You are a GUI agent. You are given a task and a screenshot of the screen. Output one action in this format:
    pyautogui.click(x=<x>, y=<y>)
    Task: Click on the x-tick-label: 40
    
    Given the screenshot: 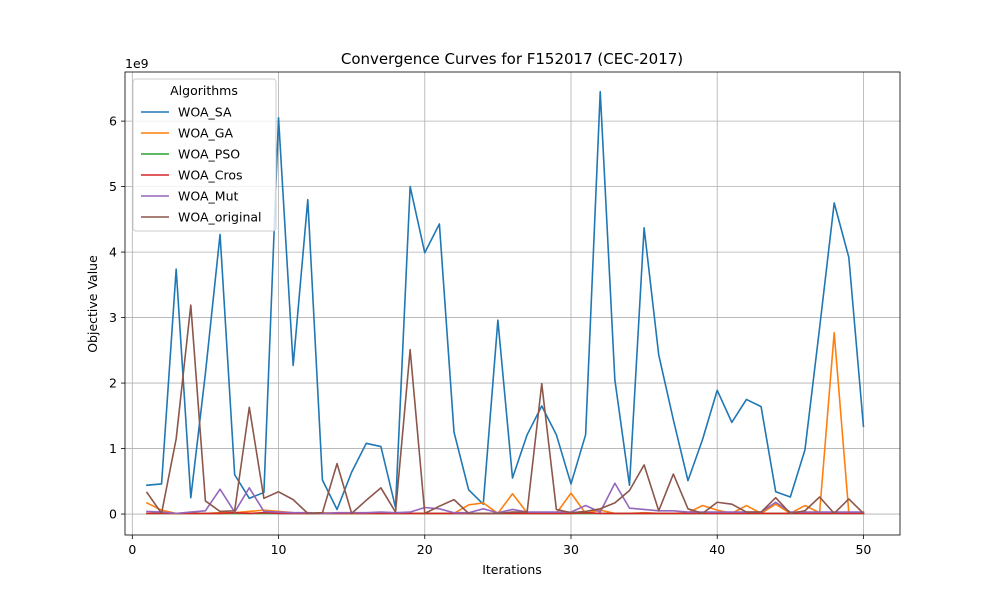 What is the action you would take?
    pyautogui.click(x=717, y=549)
    